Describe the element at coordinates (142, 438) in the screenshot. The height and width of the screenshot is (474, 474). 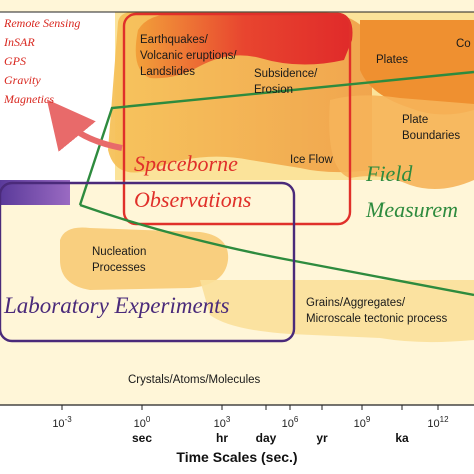
I see `axis-unit-label: sec` at that location.